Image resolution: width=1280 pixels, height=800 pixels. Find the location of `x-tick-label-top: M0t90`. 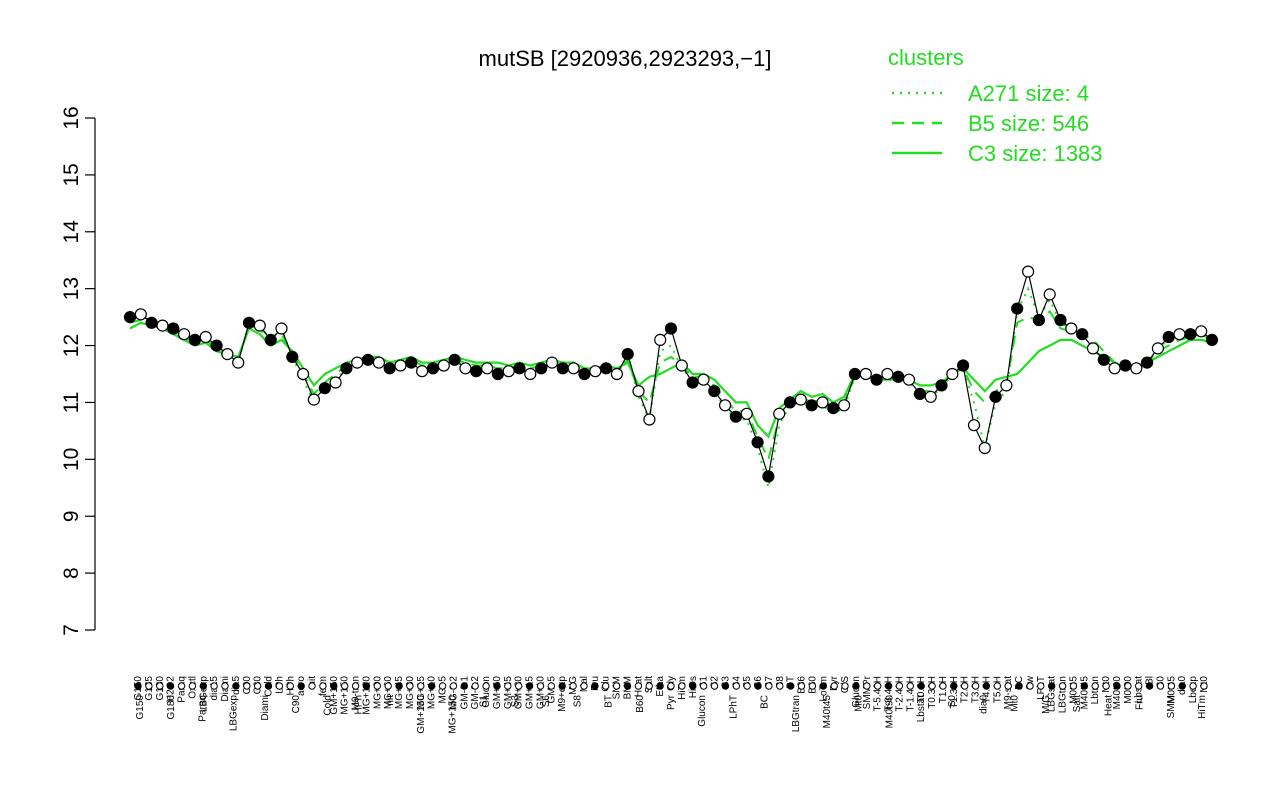

x-tick-label-top: M0t90 is located at coordinates (1128, 690).